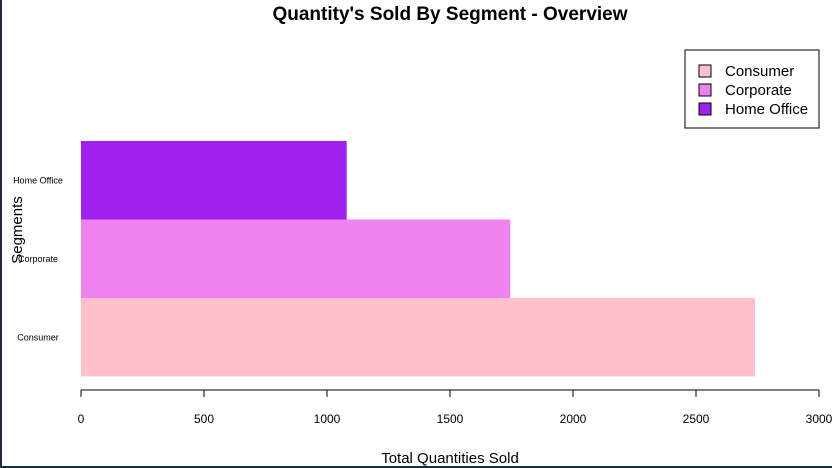 This screenshot has width=832, height=468. What do you see at coordinates (766, 109) in the screenshot?
I see `legend-label-home-office: Home Office` at bounding box center [766, 109].